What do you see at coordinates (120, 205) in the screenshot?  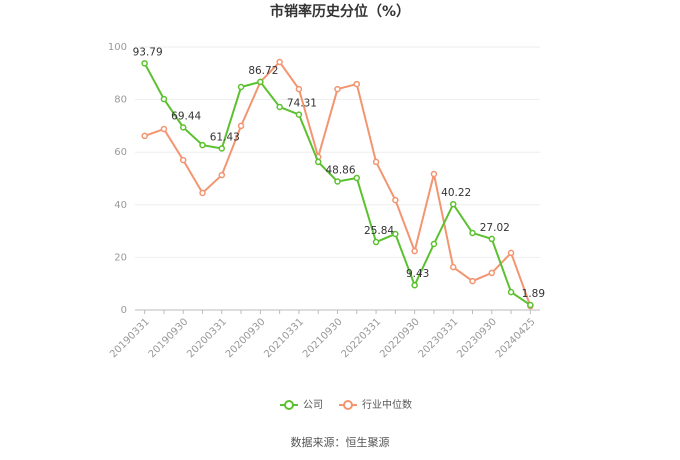 I see `y-tick-label: 40` at bounding box center [120, 205].